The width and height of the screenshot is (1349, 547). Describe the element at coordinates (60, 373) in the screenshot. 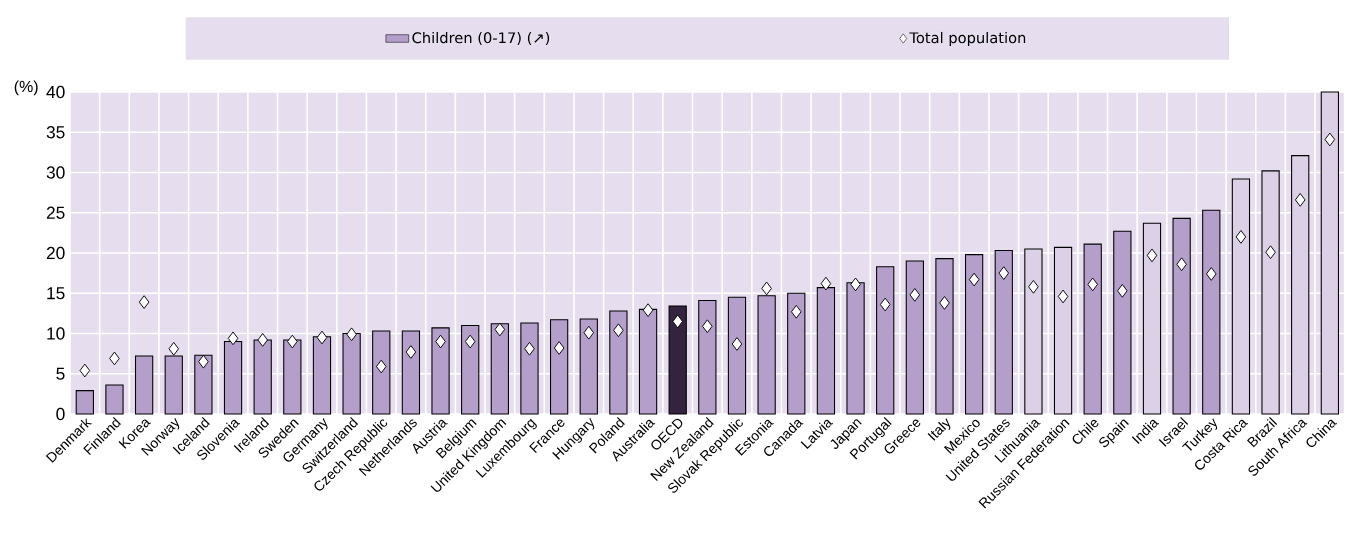

I see `y-tick-label: 5` at that location.